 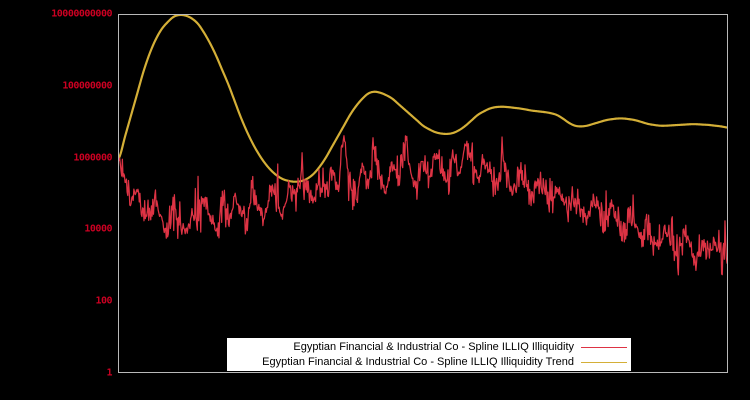 What do you see at coordinates (604, 347) in the screenshot?
I see `legend-swatch-illiquidity` at bounding box center [604, 347].